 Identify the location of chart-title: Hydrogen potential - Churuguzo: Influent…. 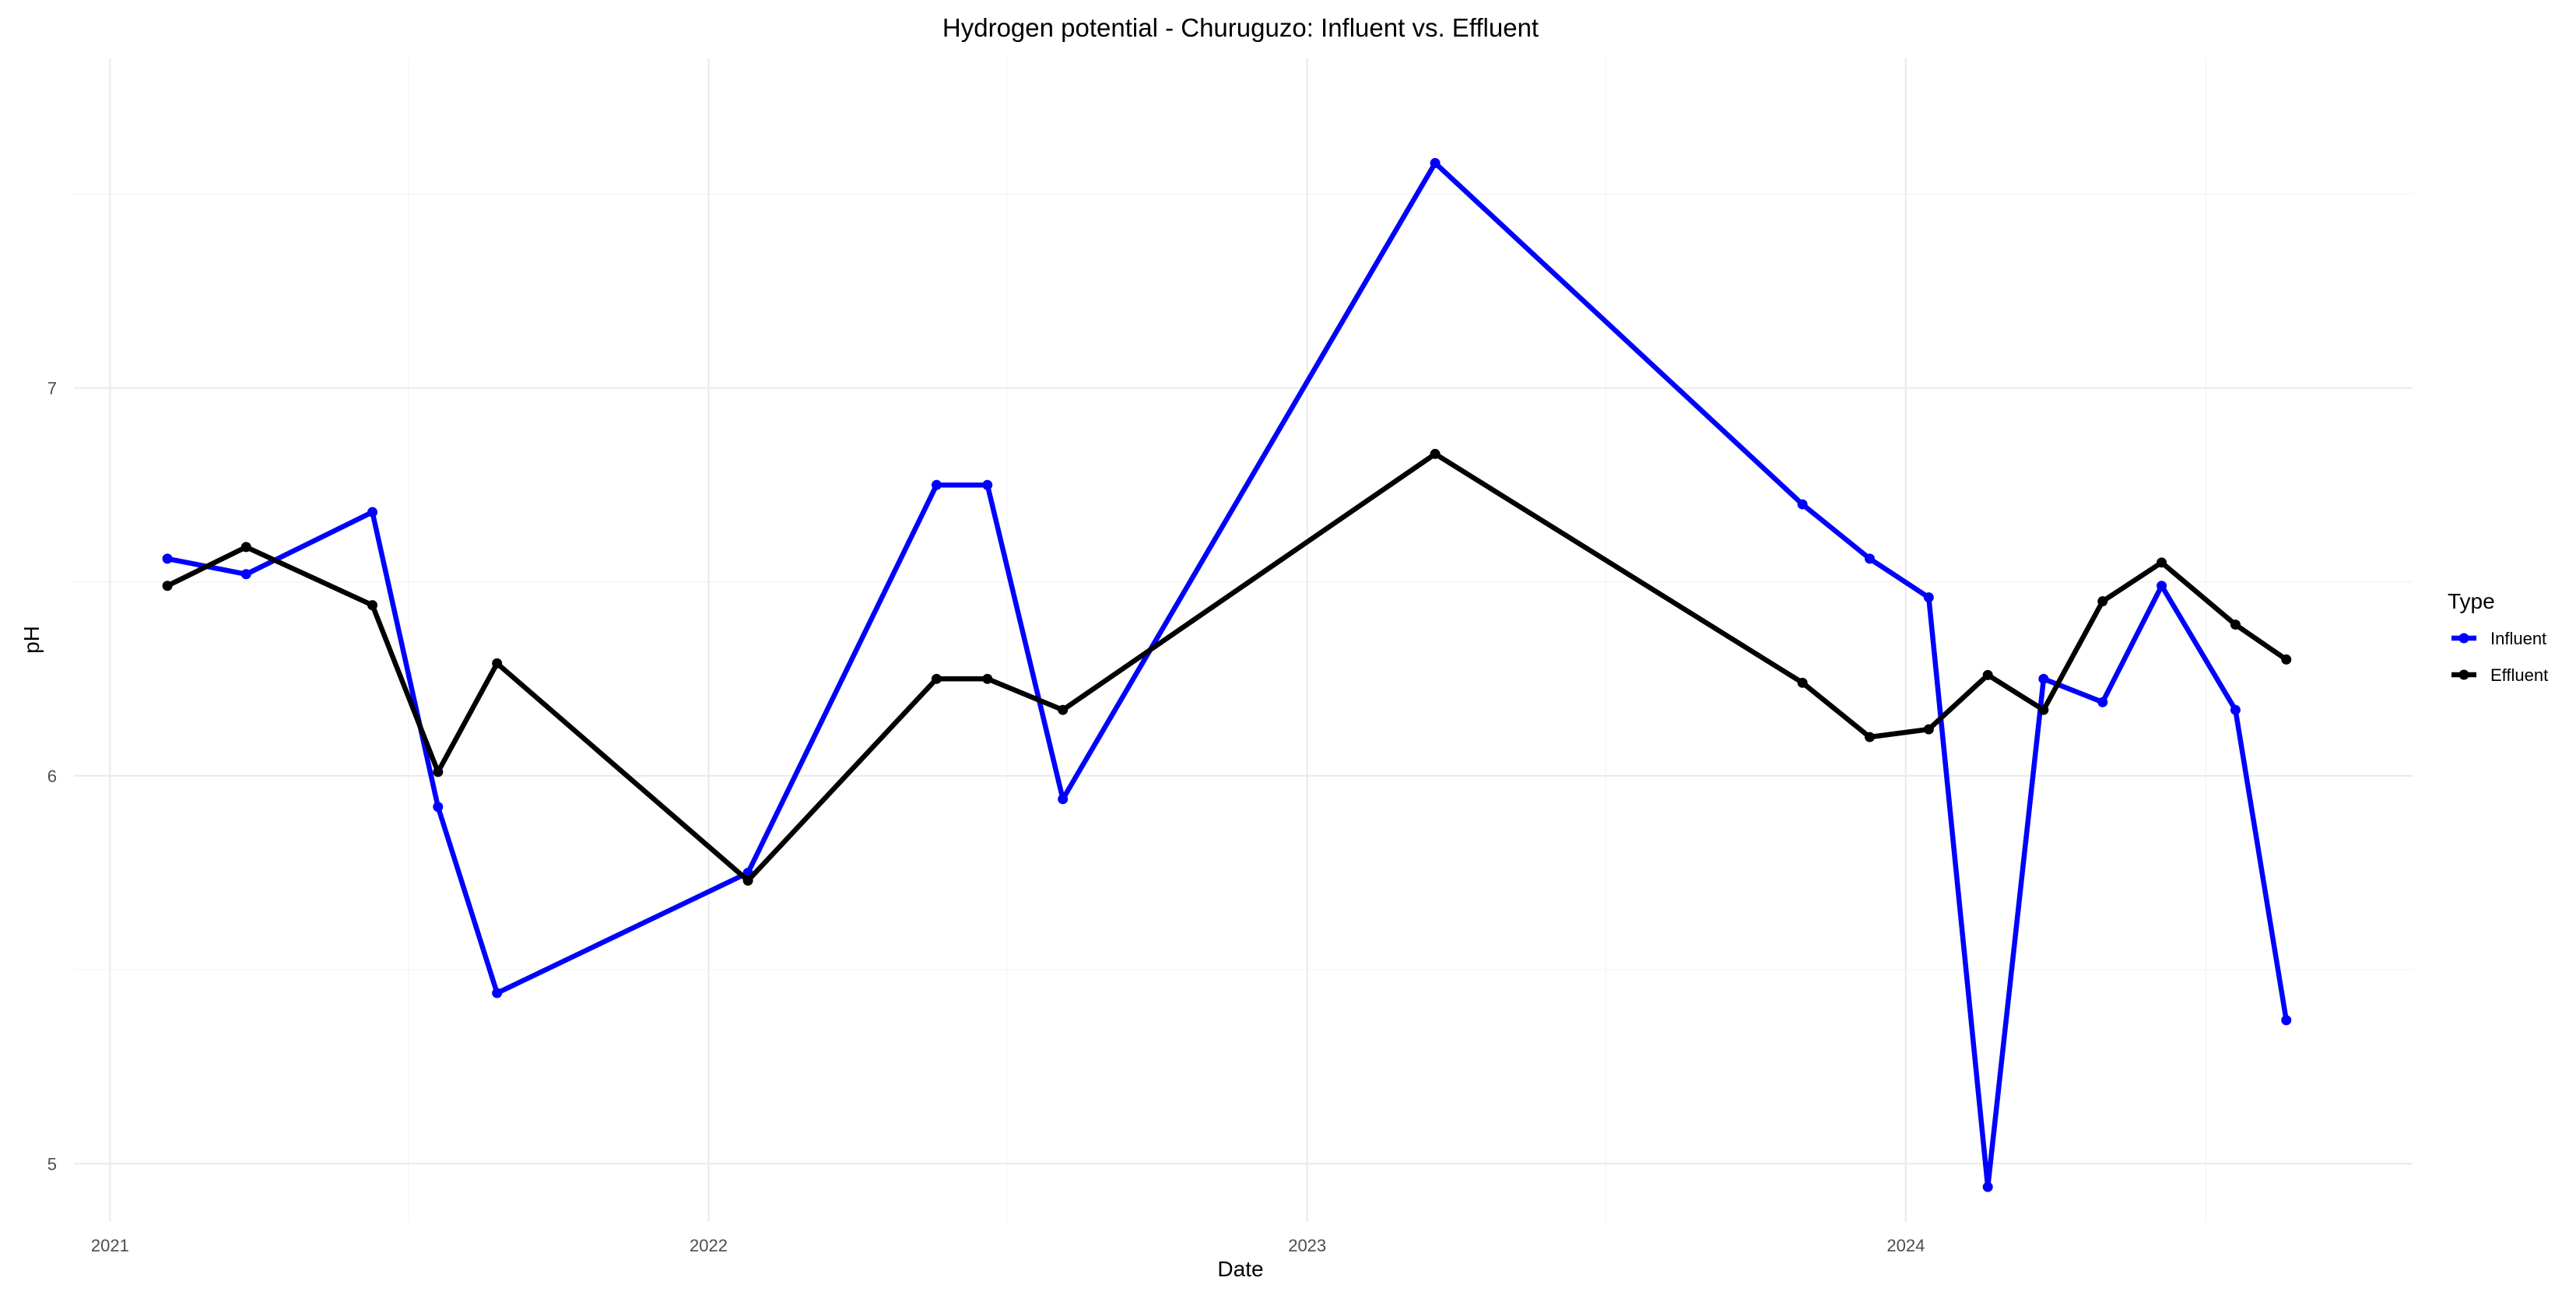
(1241, 27).